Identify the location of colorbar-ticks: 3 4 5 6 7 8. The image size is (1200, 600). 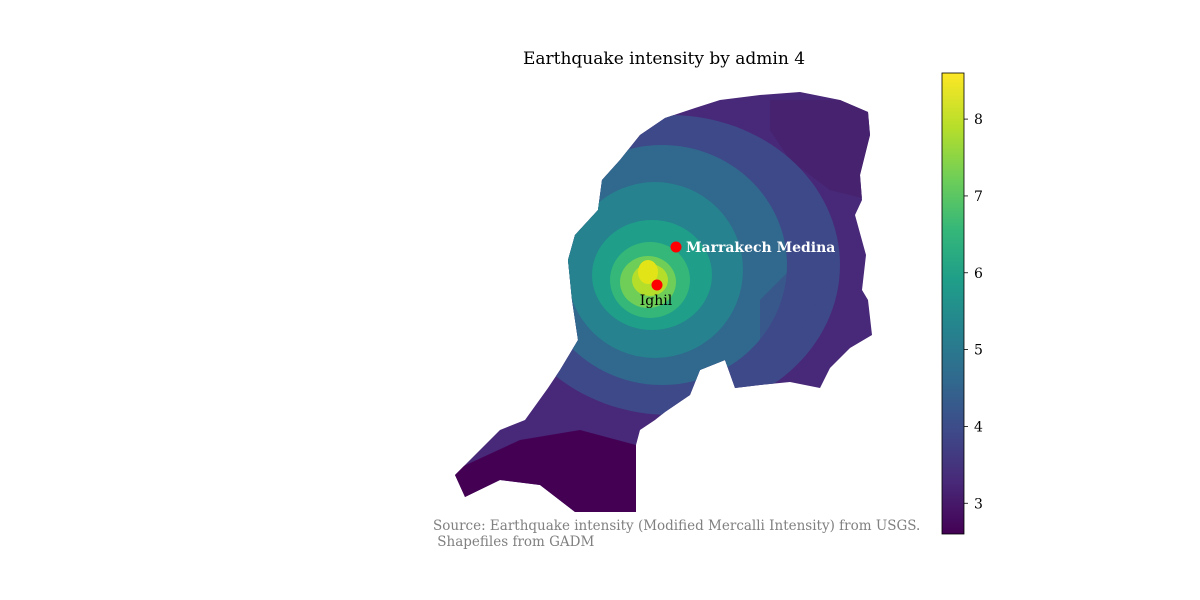
(973, 312).